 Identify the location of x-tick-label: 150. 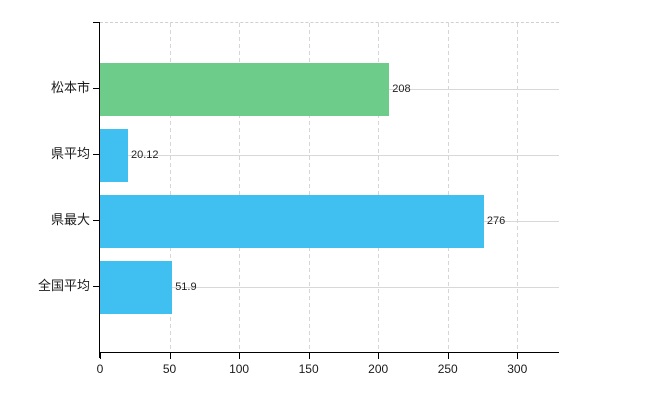
(308, 369).